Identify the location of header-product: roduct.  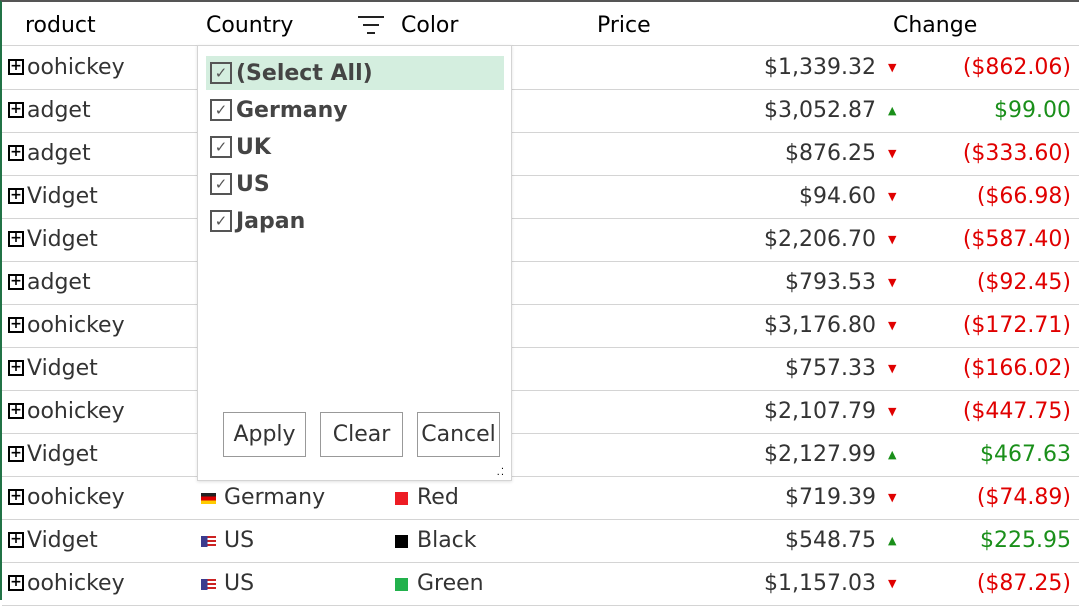
(60, 25).